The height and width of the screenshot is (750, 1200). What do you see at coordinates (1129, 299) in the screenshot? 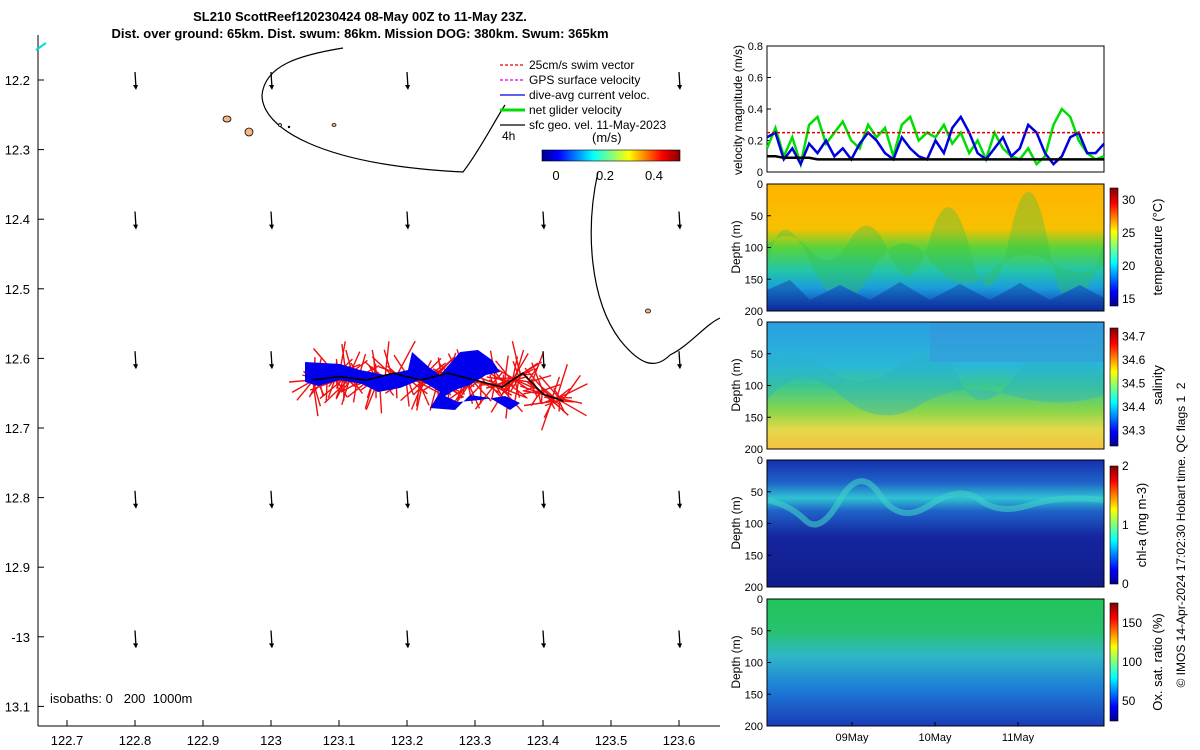
I see `colorbar-tick-label: 15` at bounding box center [1129, 299].